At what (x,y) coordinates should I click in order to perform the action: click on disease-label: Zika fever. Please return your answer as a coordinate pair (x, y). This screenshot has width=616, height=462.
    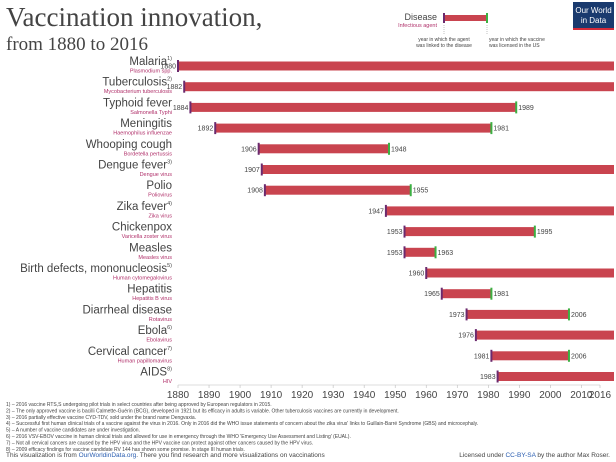
    Looking at the image, I should click on (142, 207).